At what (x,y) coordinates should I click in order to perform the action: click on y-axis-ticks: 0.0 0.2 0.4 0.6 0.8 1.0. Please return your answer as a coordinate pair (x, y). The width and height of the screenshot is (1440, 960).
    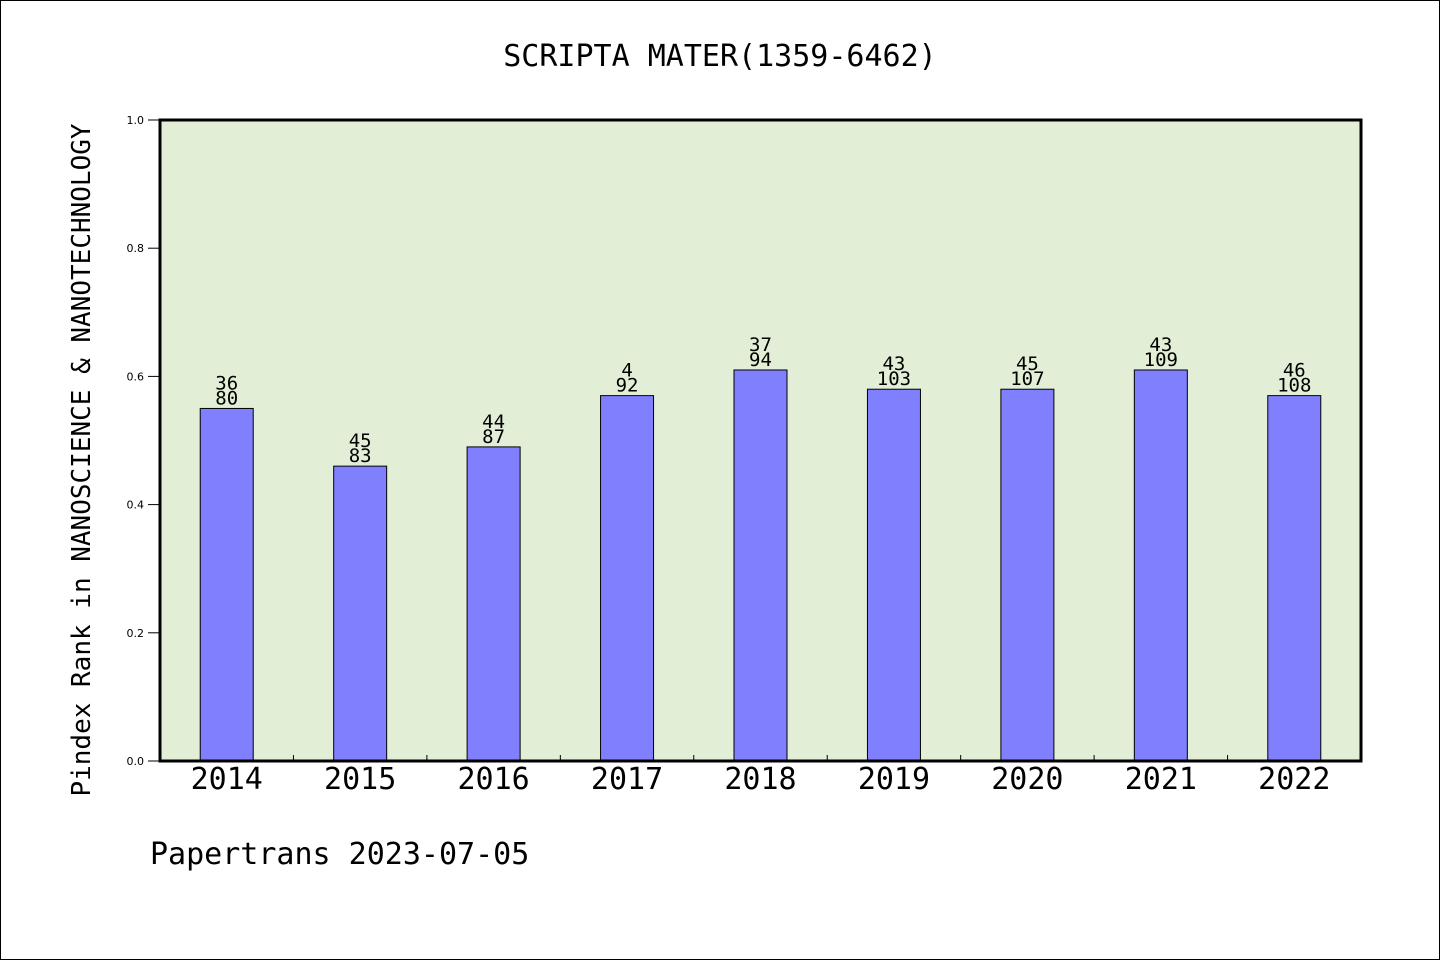
    Looking at the image, I should click on (143, 441).